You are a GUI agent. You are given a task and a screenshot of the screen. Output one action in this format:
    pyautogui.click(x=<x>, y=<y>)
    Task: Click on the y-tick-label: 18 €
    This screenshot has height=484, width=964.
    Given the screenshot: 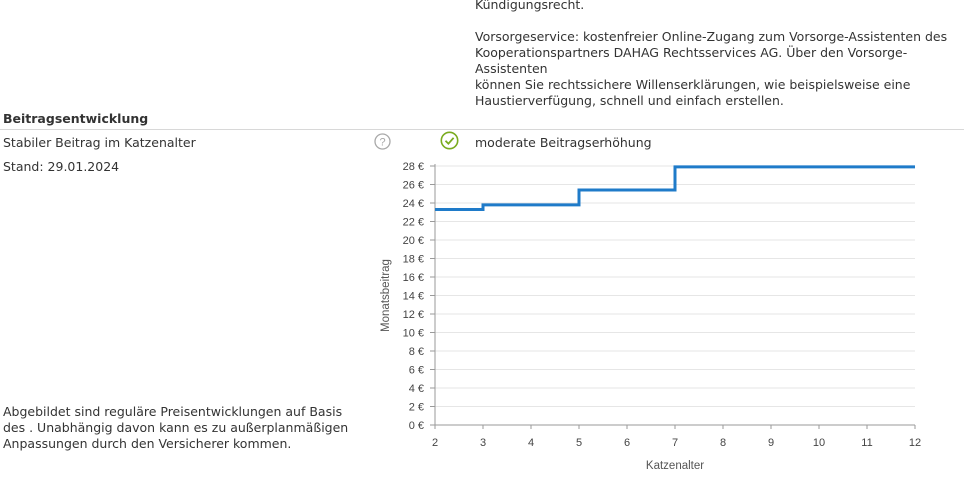 What is the action you would take?
    pyautogui.click(x=413, y=260)
    